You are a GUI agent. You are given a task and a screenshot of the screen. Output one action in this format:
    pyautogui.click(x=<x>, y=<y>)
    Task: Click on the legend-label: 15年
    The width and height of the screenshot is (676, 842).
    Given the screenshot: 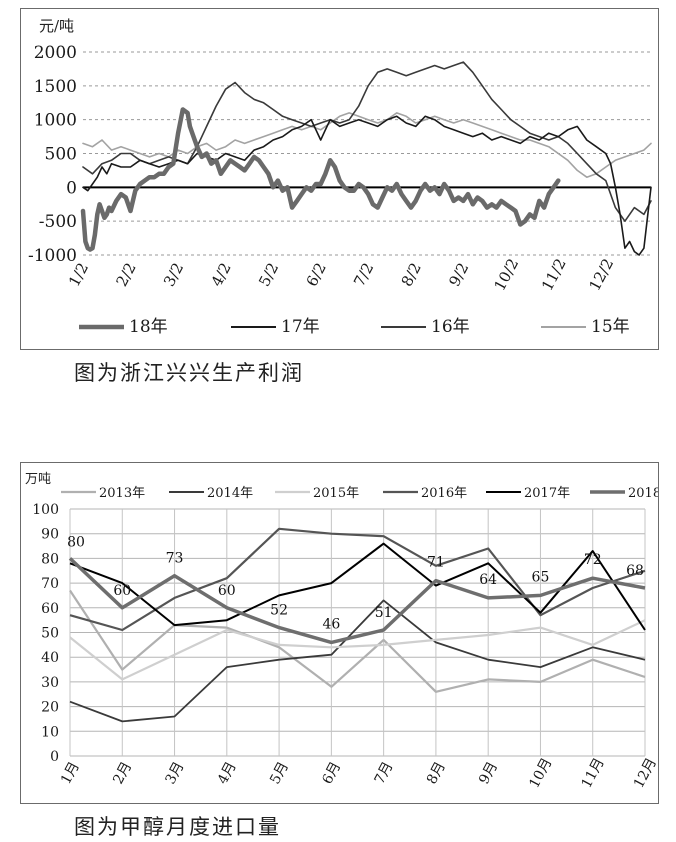 What is the action you would take?
    pyautogui.click(x=610, y=327)
    